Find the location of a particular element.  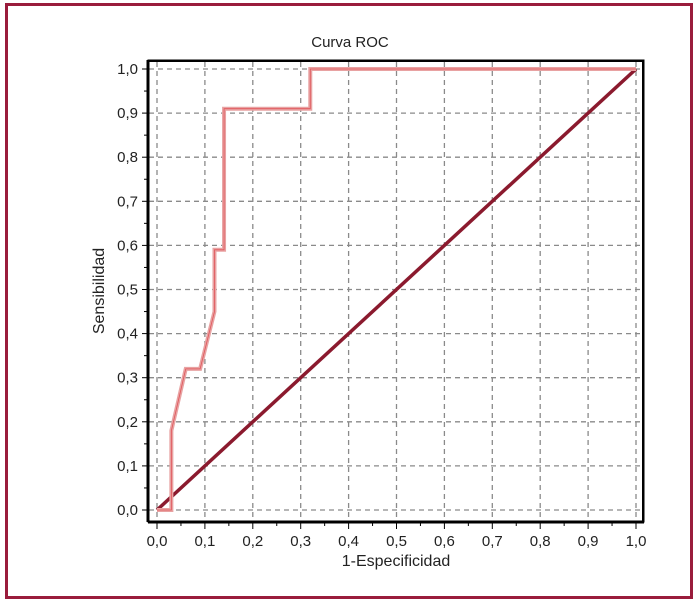

x-axis-label: 1-Especificidad is located at coordinates (396, 561).